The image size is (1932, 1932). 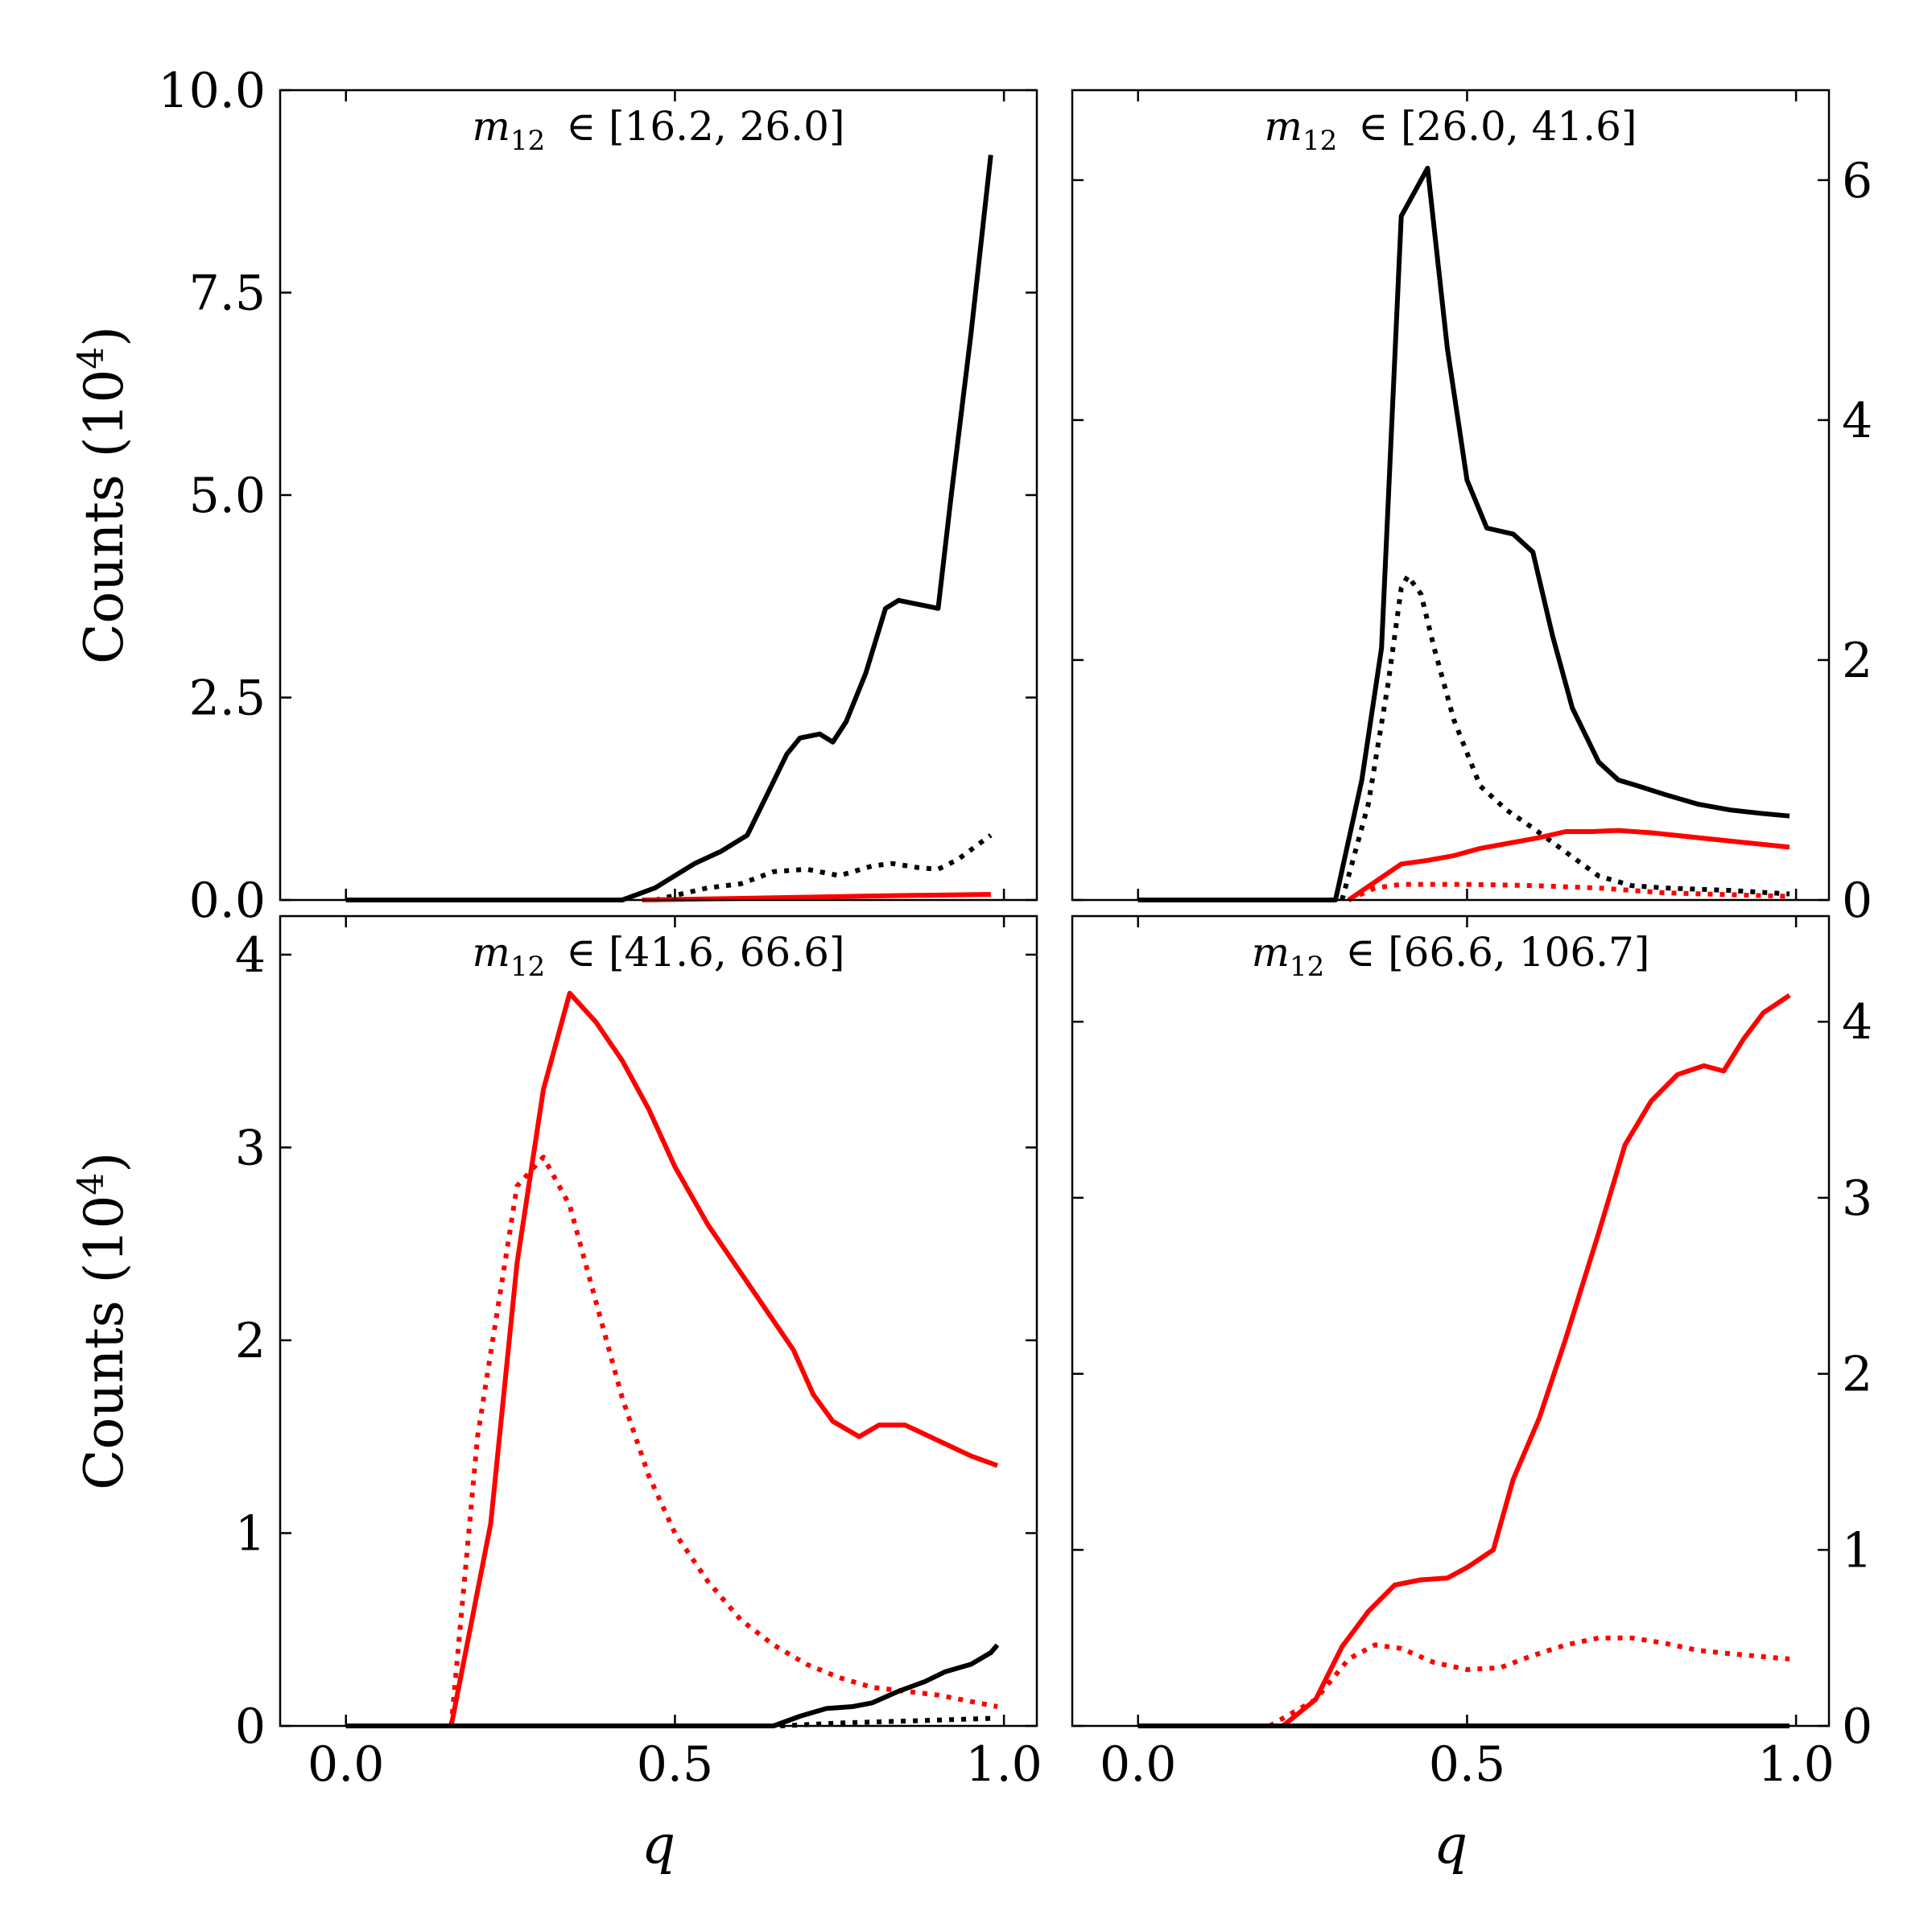 What do you see at coordinates (227, 496) in the screenshot?
I see `y-tick-label: 5.0` at bounding box center [227, 496].